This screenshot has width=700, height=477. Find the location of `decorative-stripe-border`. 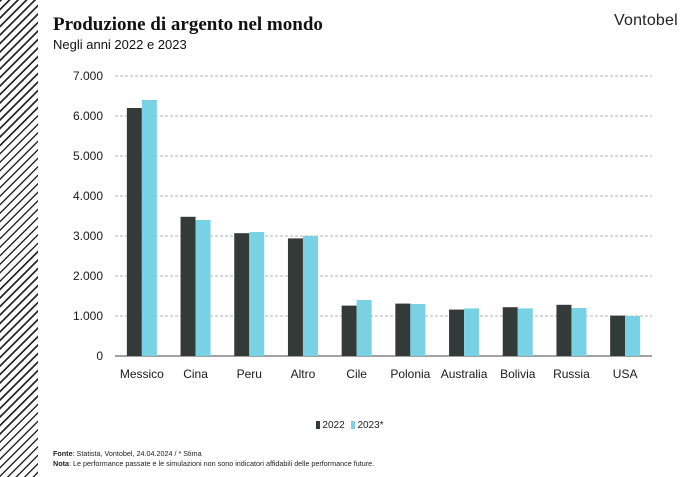

decorative-stripe-border is located at coordinates (19, 238).